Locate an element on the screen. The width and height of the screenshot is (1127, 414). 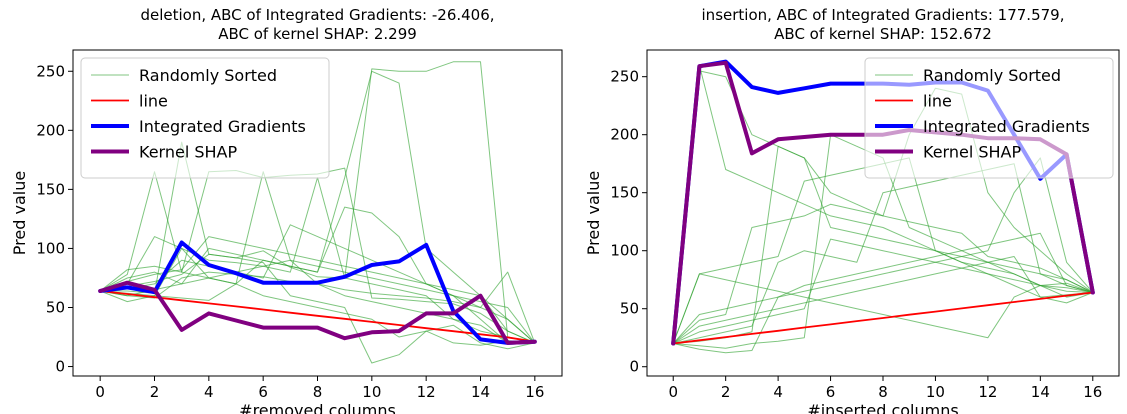
x-axis-label: #removed columns is located at coordinates (317, 407).